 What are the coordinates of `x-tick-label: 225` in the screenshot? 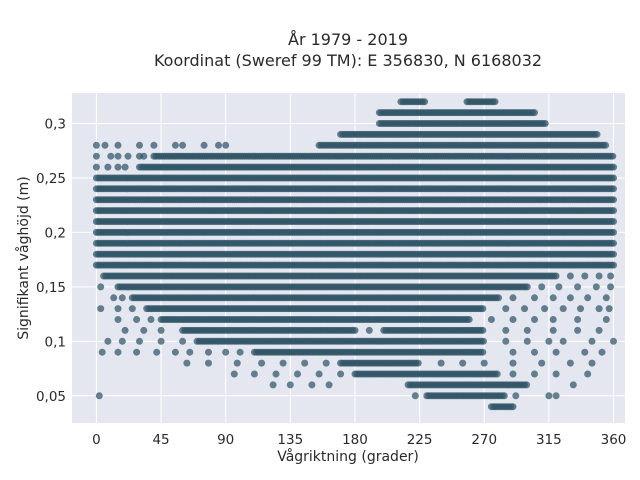 It's located at (420, 440).